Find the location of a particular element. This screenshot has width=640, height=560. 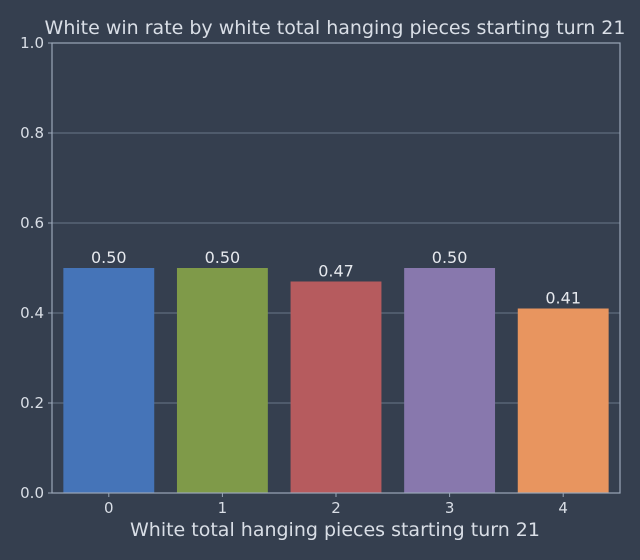

y-tick-label: 1.0 is located at coordinates (32, 43).